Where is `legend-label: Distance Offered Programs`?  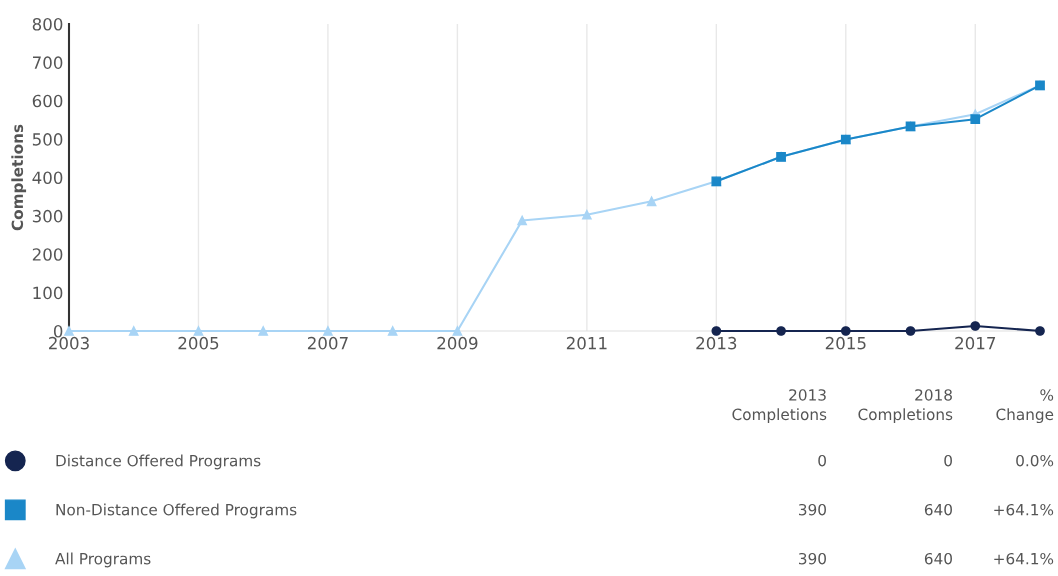
legend-label: Distance Offered Programs is located at coordinates (158, 462).